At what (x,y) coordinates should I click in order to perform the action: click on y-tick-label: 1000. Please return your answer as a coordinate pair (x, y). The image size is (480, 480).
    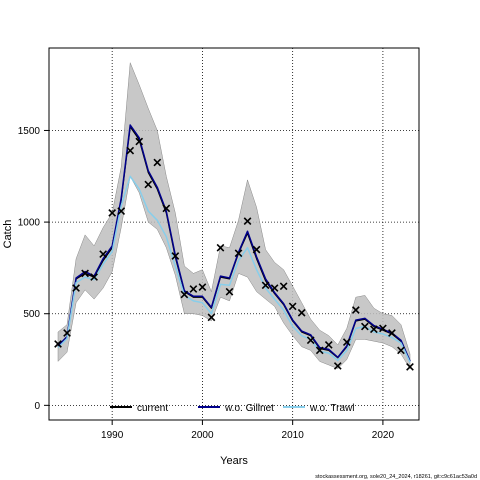
    Looking at the image, I should click on (29, 223).